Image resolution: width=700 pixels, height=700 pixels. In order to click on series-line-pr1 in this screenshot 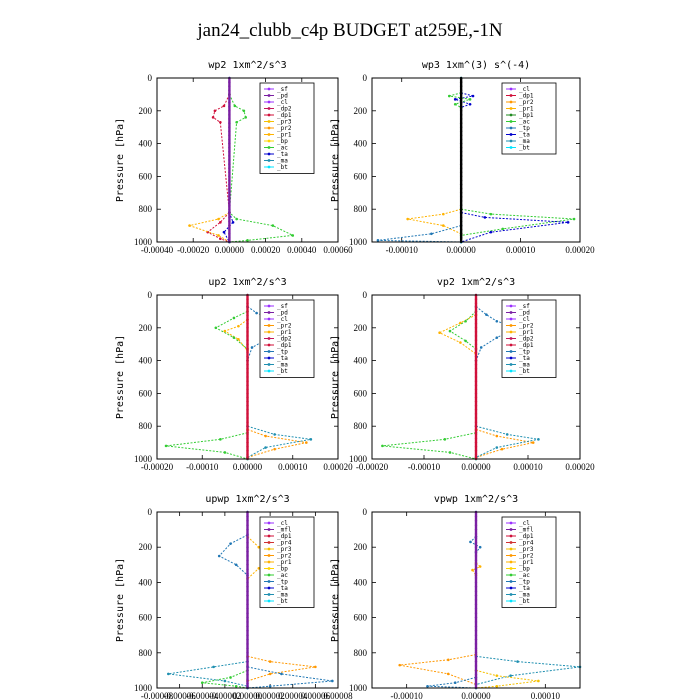, I will do `click(457, 334)`.